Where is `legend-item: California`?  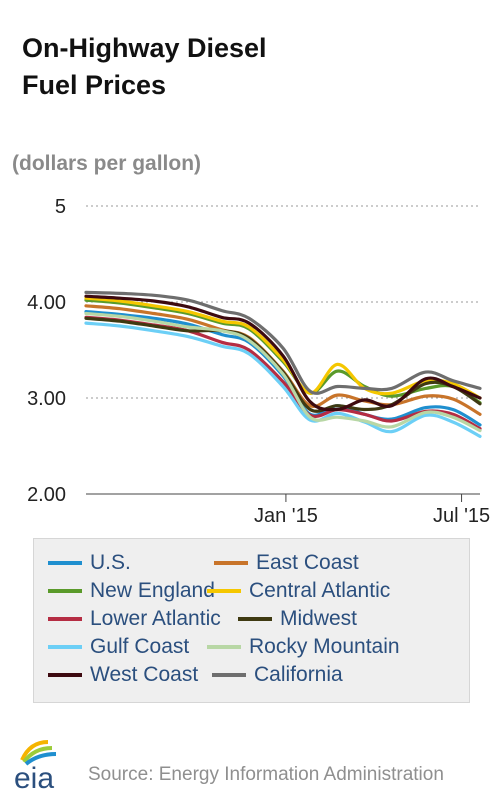
legend-item: California is located at coordinates (277, 675).